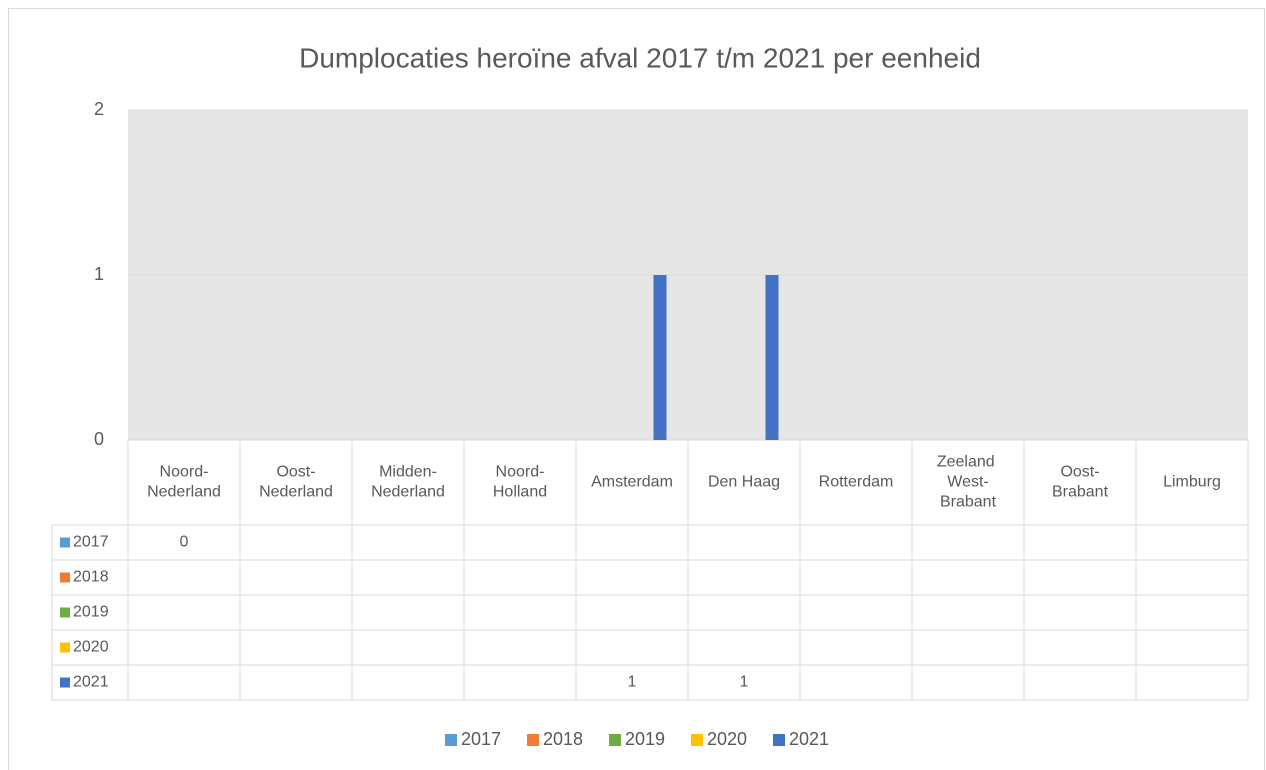  I want to click on y-tick-label: 1, so click(99, 274).